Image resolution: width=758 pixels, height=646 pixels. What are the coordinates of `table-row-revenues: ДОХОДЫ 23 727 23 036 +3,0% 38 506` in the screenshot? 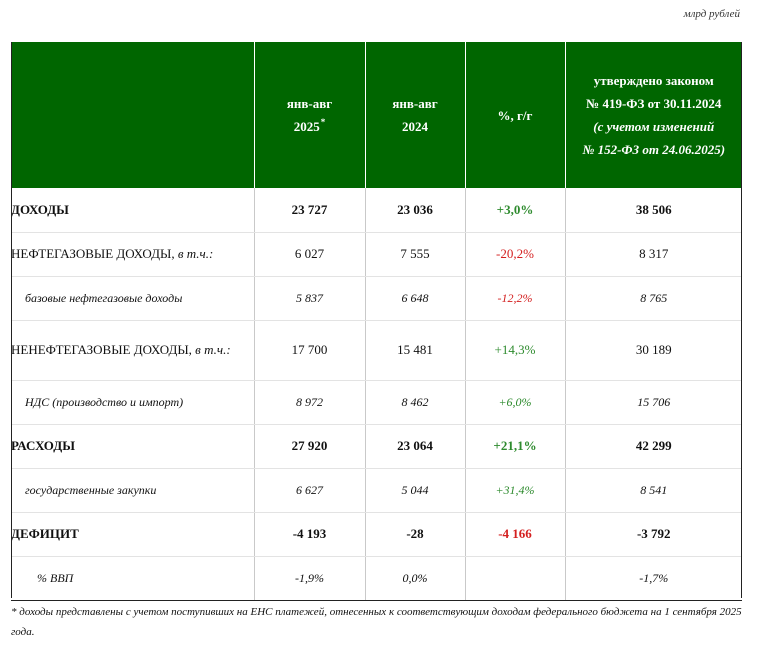 It's located at (376, 210).